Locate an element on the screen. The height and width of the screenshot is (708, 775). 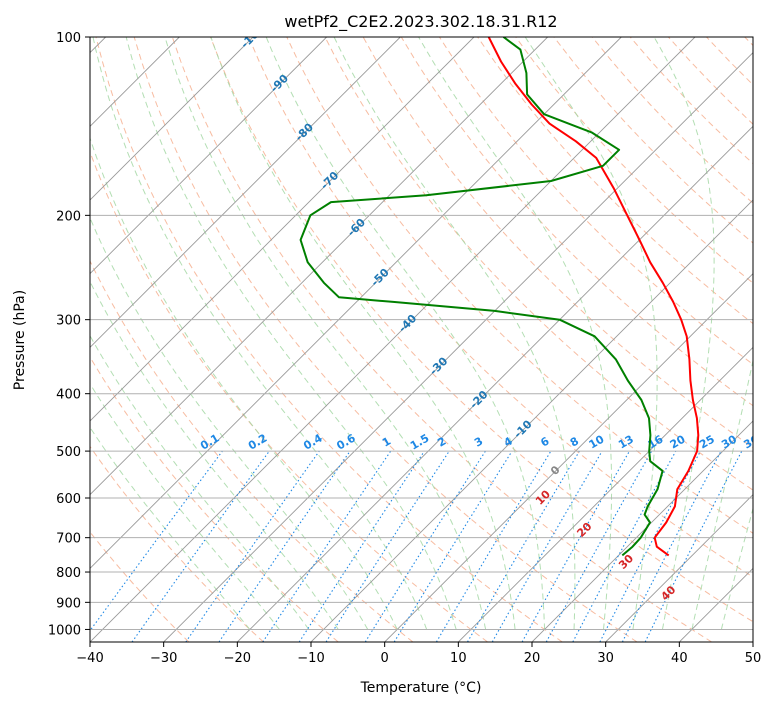
y-tick-label: 900 is located at coordinates (68, 603).